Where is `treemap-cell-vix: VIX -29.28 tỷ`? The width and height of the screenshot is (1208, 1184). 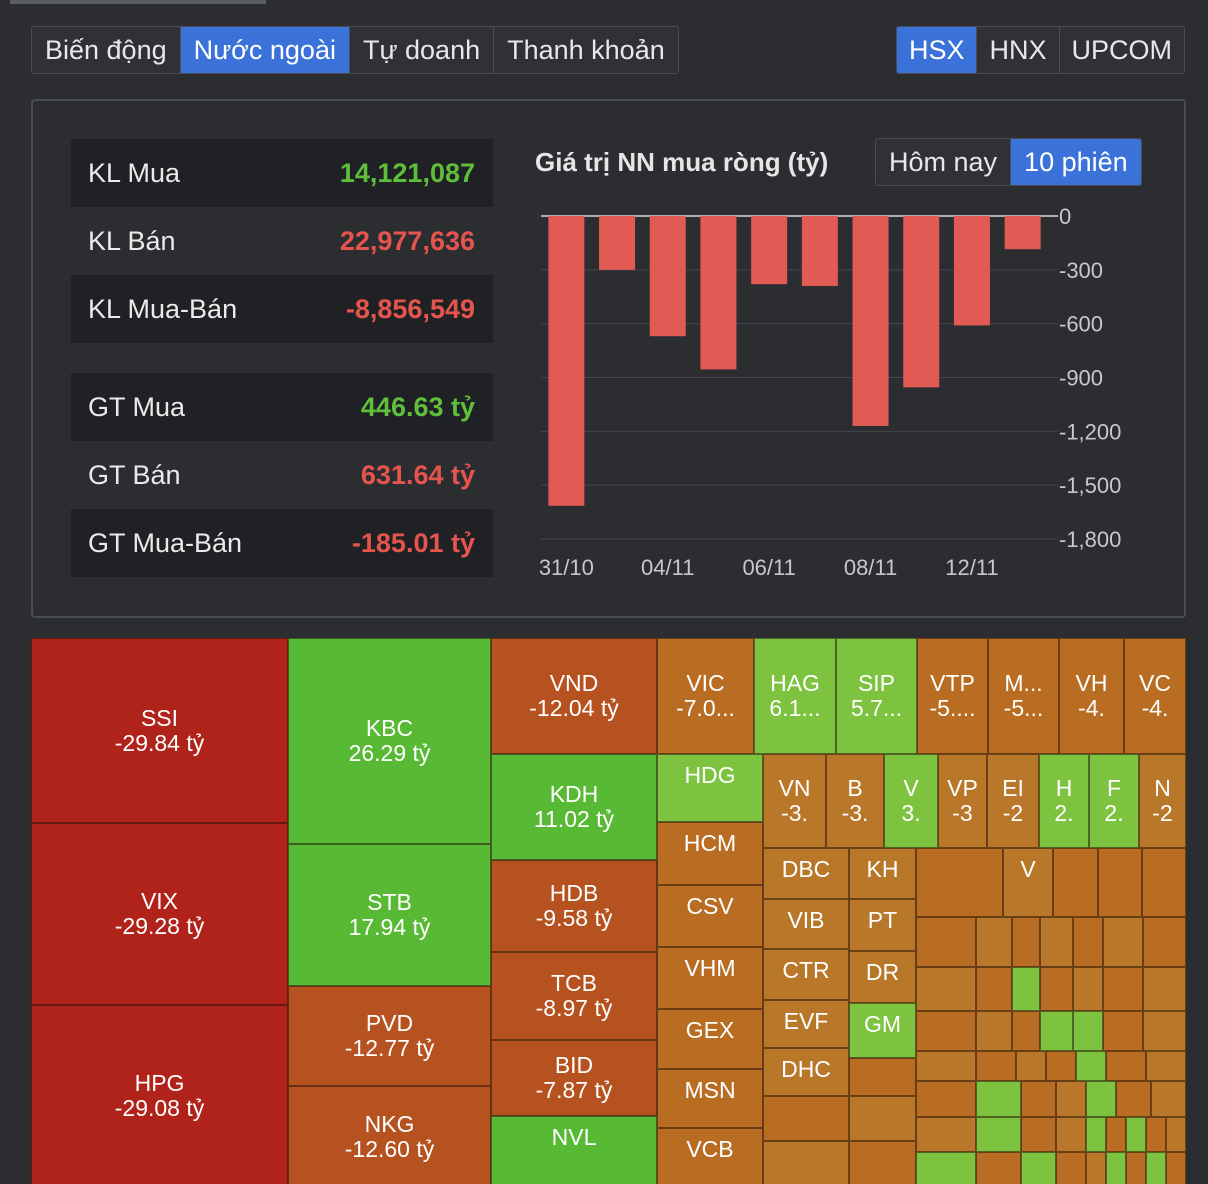
treemap-cell-vix: VIX -29.28 tỷ is located at coordinates (159, 914).